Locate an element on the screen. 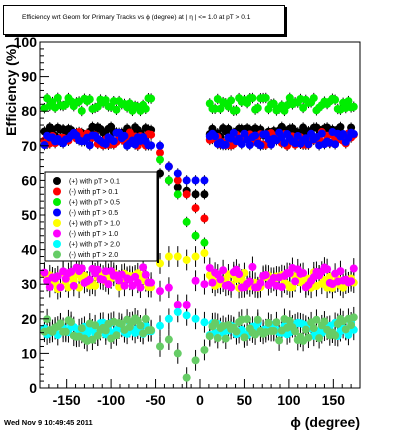  legend-label: (+) with pT > 2.0 is located at coordinates (94, 245).